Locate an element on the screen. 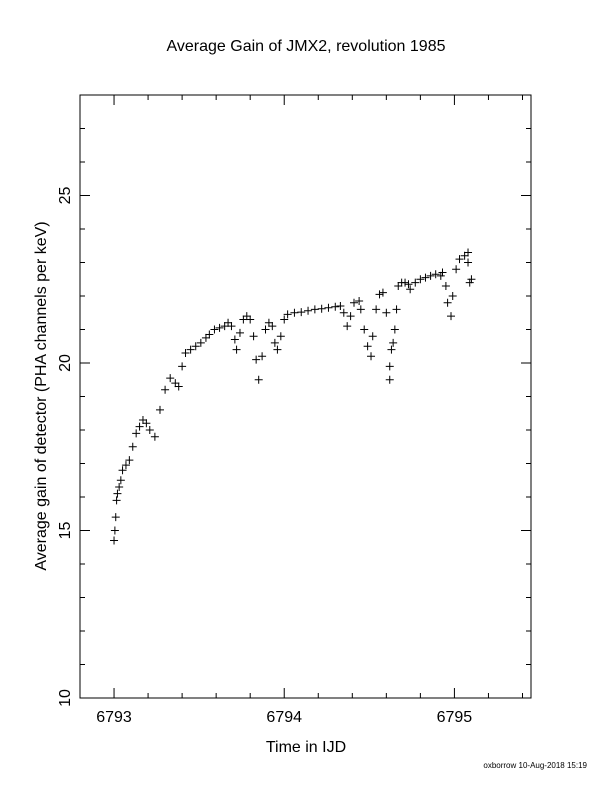  chart-title: Average Gain of JMX2, revolution 1985 is located at coordinates (306, 46).